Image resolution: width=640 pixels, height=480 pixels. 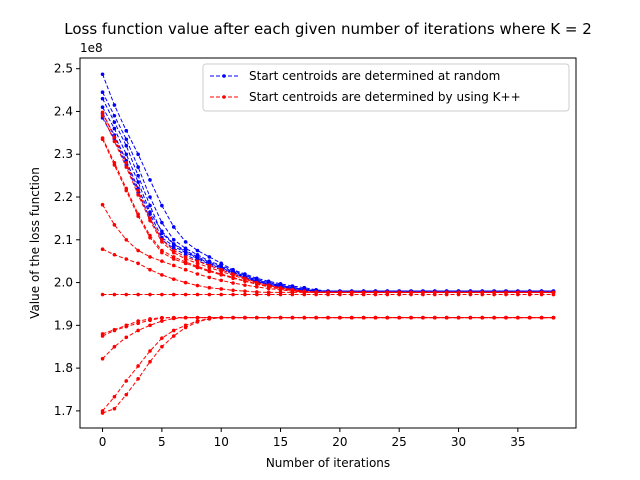 I want to click on x-axis-ticks: 0 5 10 15 20 25 30 35, so click(x=312, y=438).